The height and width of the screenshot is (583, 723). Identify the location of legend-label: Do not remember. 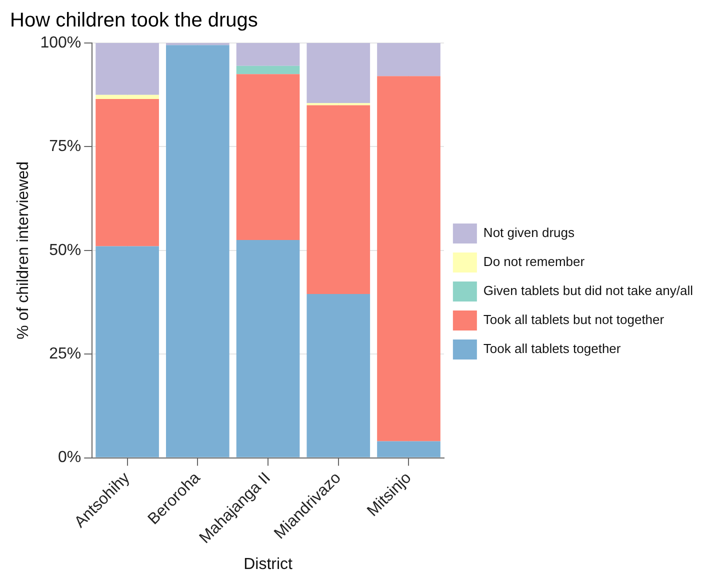
(534, 262).